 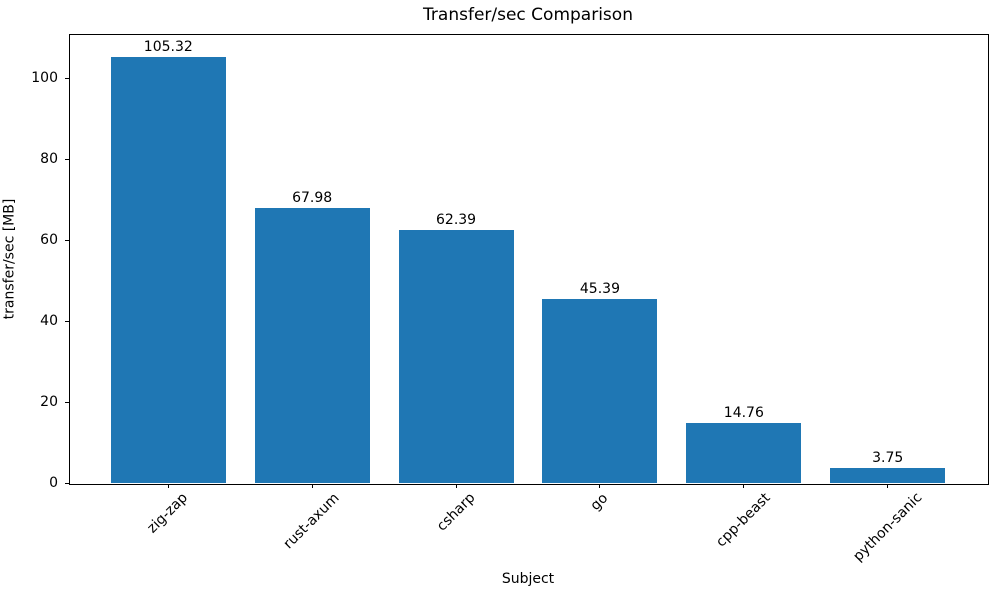 What do you see at coordinates (743, 520) in the screenshot?
I see `x-tick-label-cpp-beast: cpp-beast` at bounding box center [743, 520].